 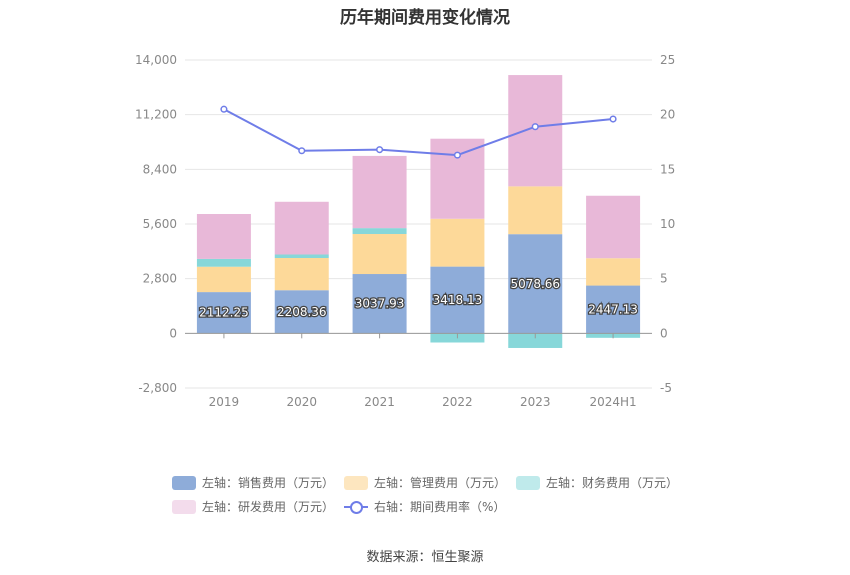 I want to click on chart-title: 历年期间费用变化情况, so click(x=425, y=18).